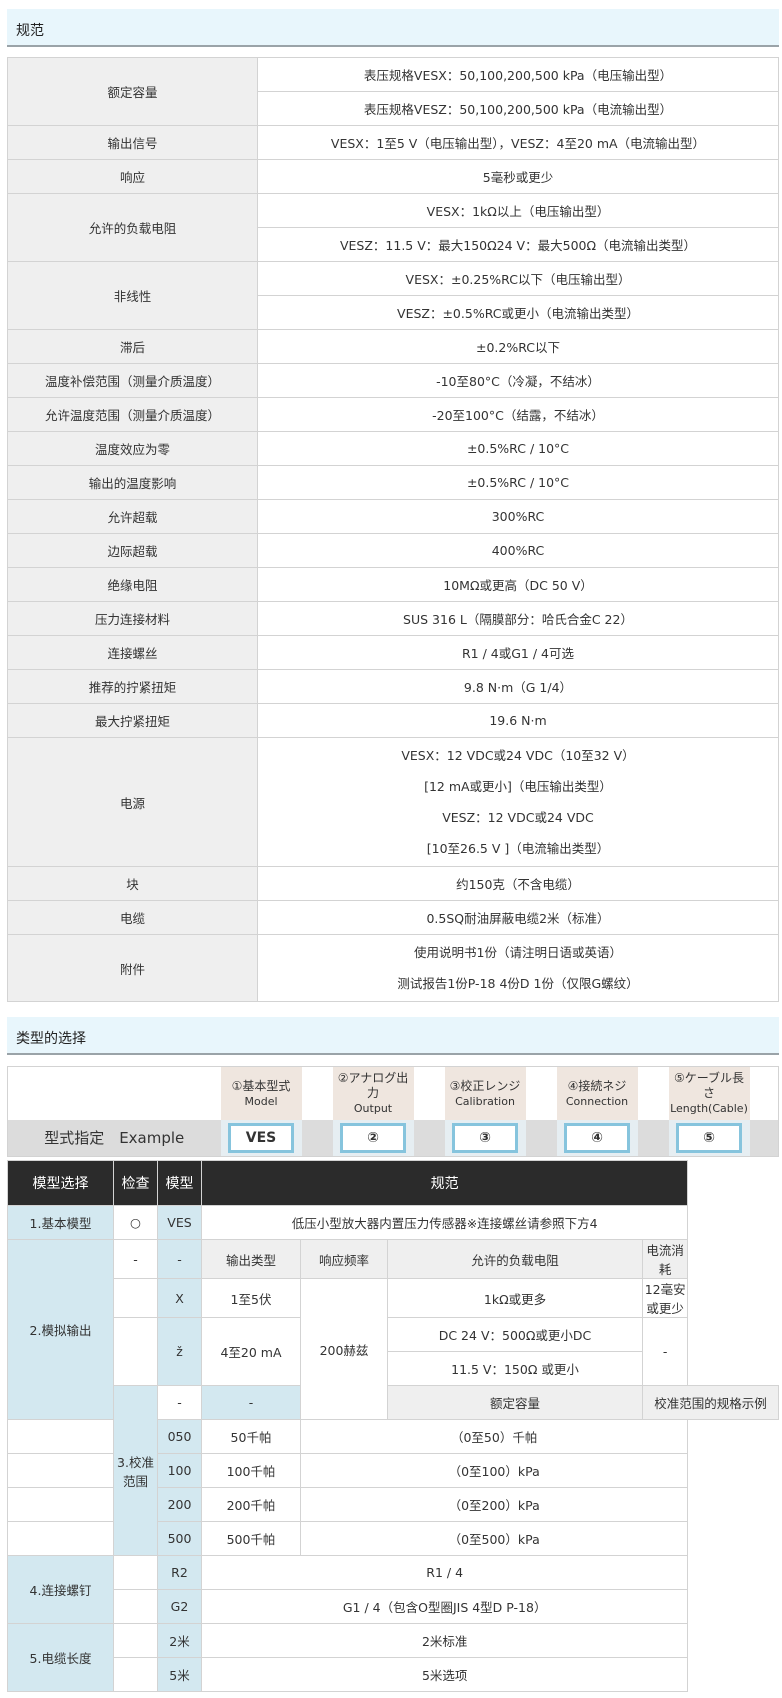 The image size is (782, 1698). What do you see at coordinates (132, 176) in the screenshot?
I see `spec-key: 响应` at bounding box center [132, 176].